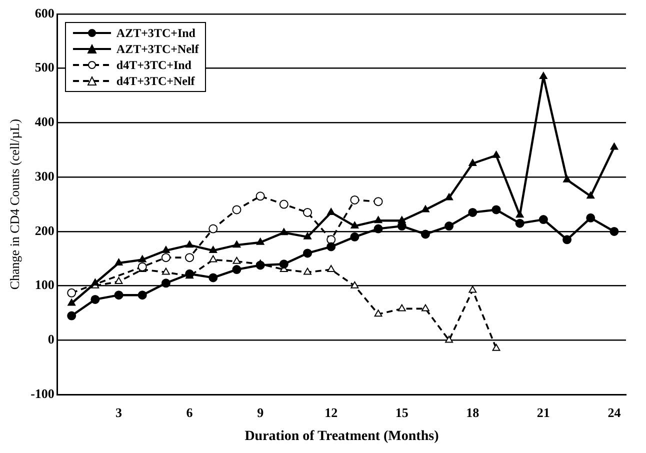 This screenshot has width=646, height=453. What do you see at coordinates (44, 176) in the screenshot?
I see `y-tick-label: 300` at bounding box center [44, 176].